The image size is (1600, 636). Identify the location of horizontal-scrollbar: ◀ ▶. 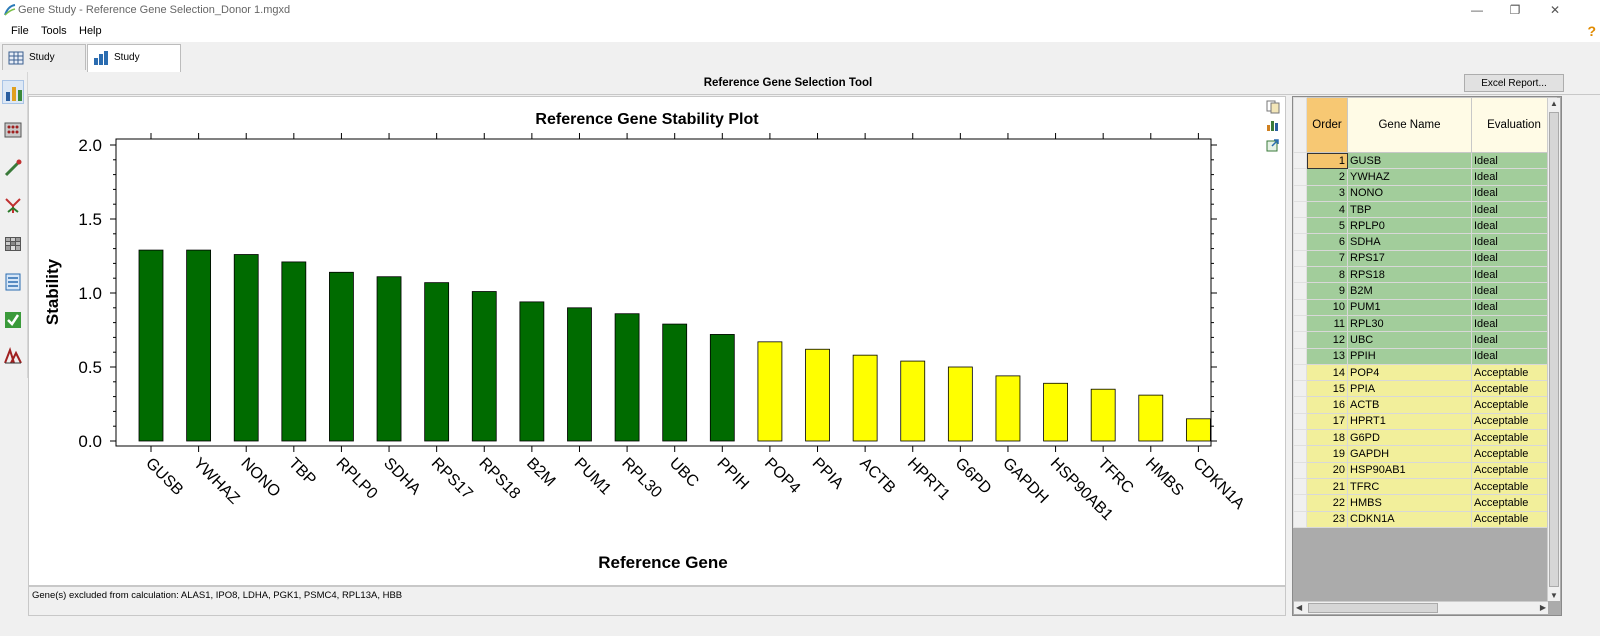
(1421, 607).